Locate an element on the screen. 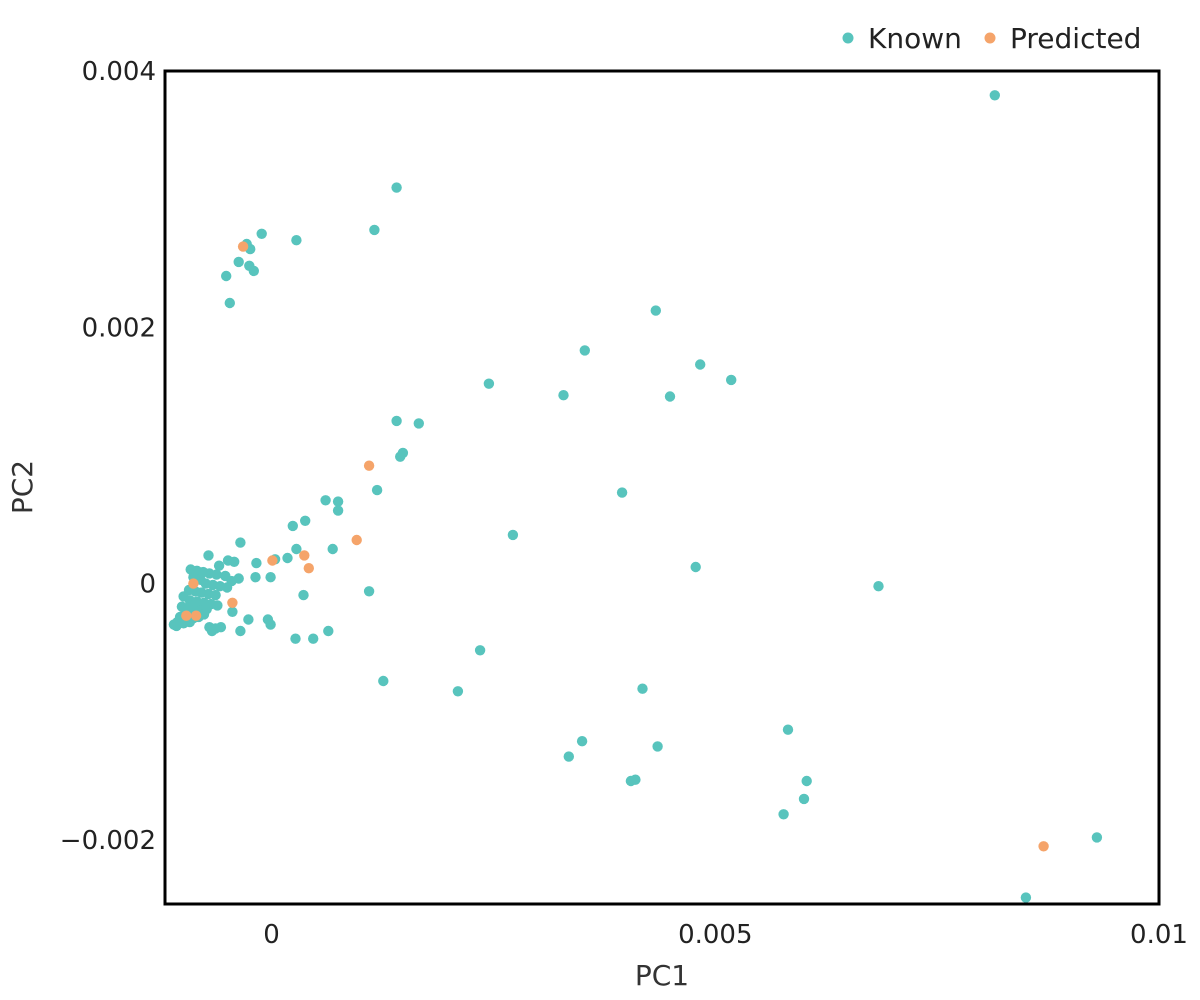 This screenshot has width=1200, height=1000. y-tick-label: 0.004 is located at coordinates (119, 72).